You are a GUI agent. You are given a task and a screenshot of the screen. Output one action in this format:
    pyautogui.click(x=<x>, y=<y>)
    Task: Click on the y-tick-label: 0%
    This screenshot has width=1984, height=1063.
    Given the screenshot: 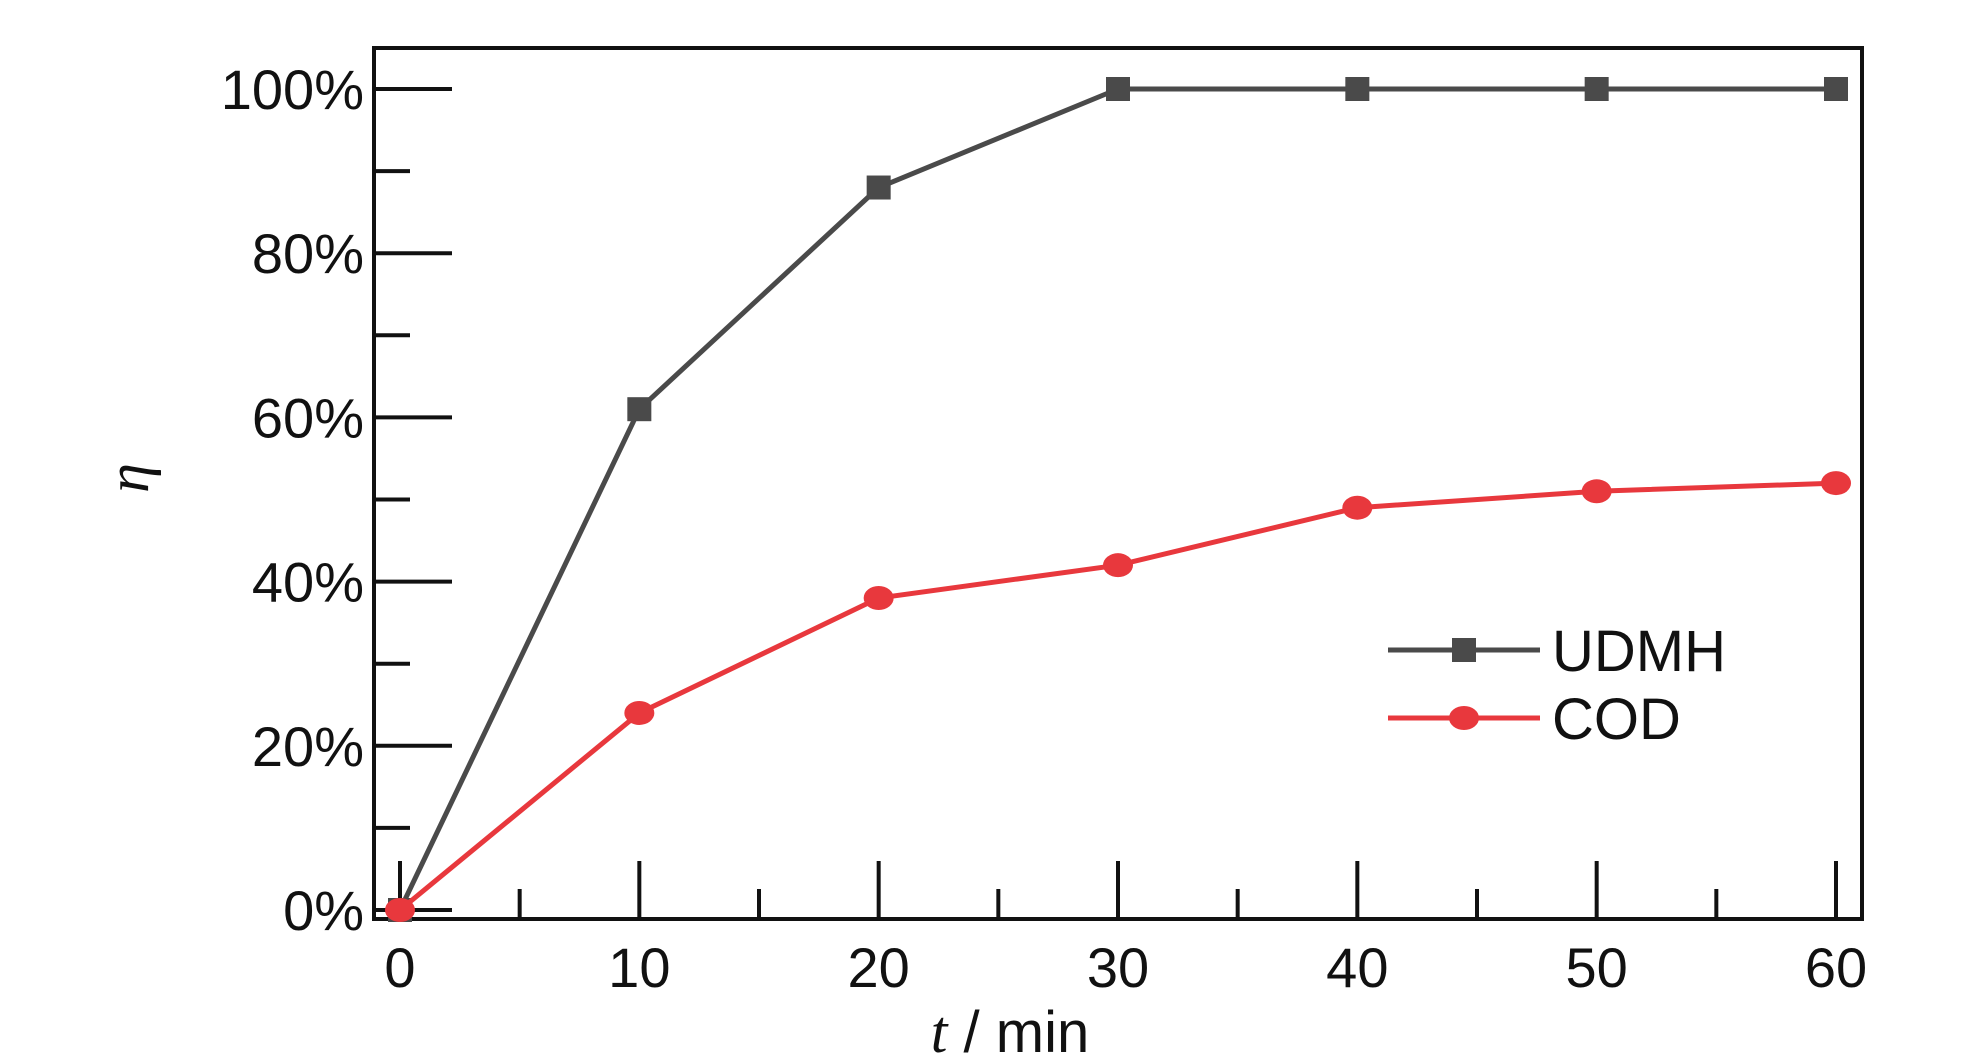 What is the action you would take?
    pyautogui.click(x=323, y=910)
    